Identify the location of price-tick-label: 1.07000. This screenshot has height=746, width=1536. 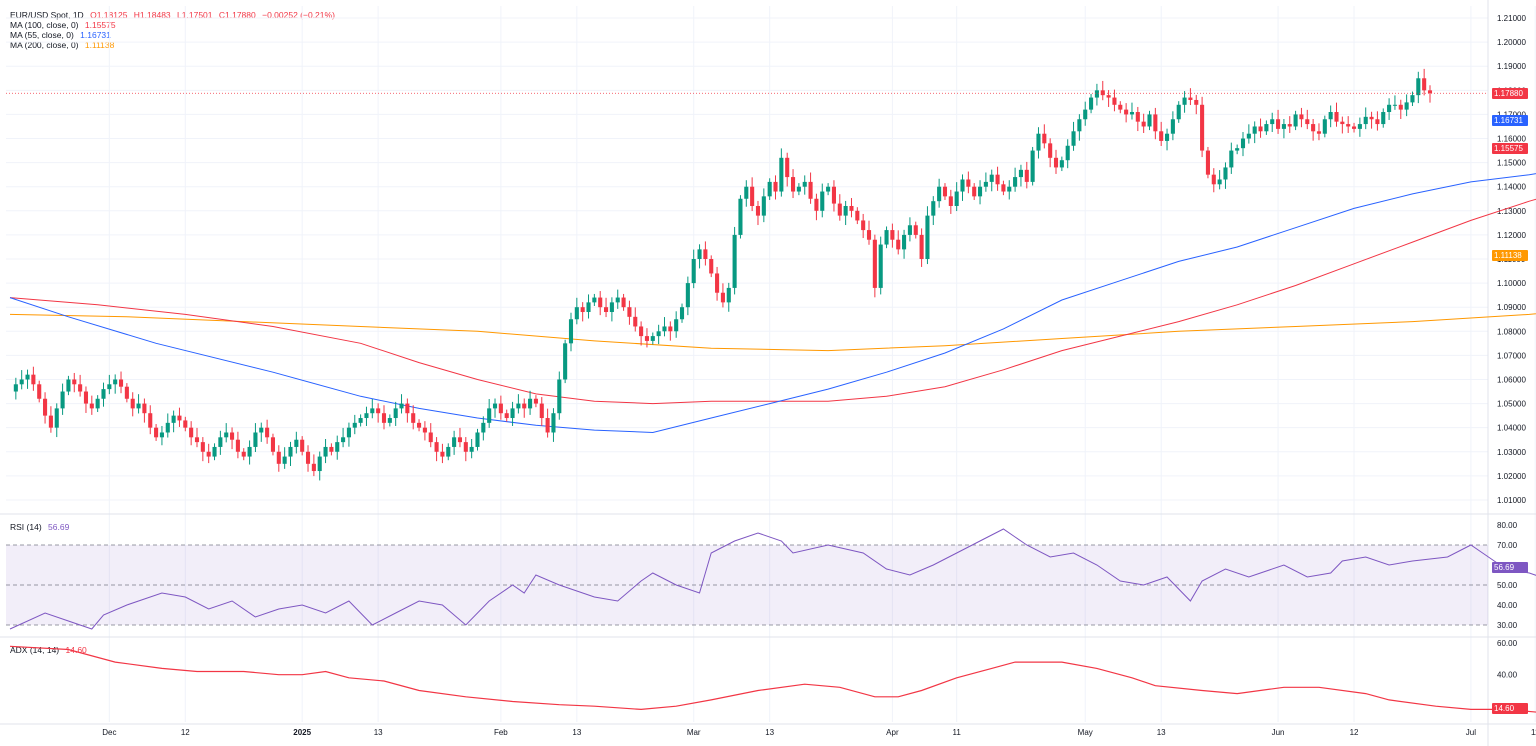
(1511, 355).